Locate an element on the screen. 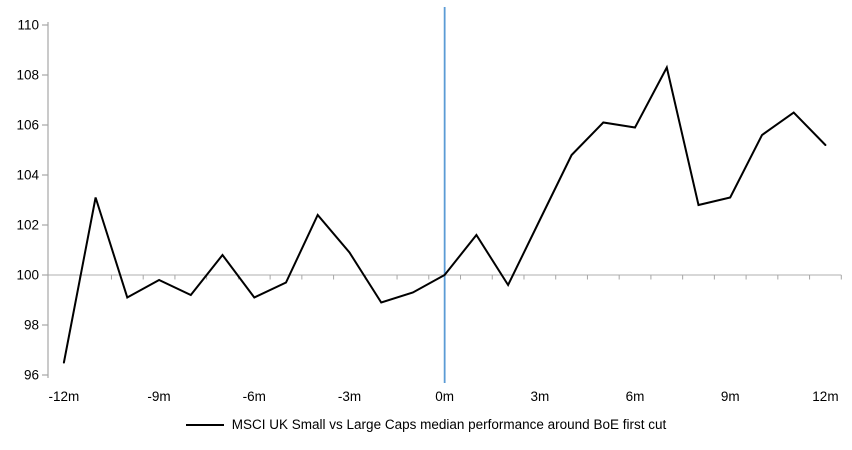  x-tick-label: 0m is located at coordinates (444, 396).